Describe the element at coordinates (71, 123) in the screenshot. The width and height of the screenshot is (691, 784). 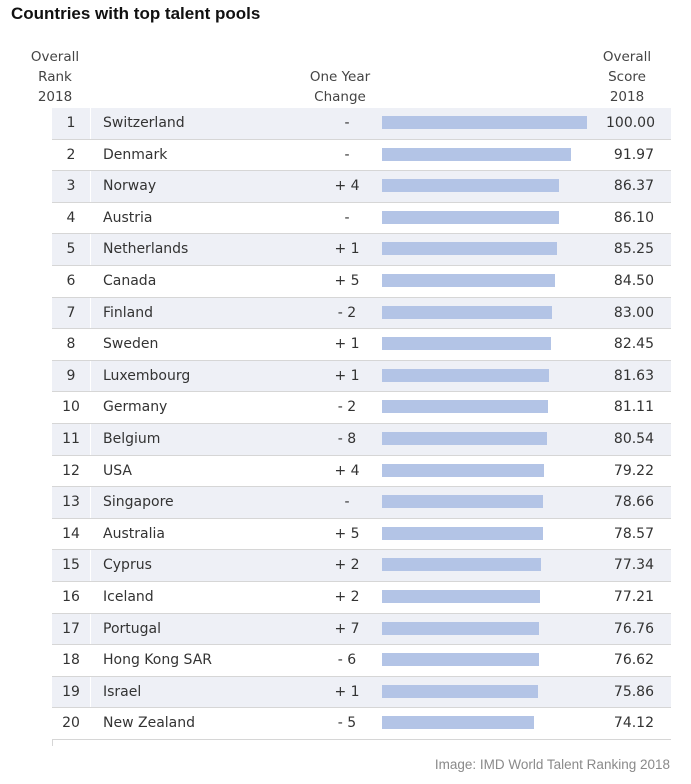
I see `rank-cell: 1` at that location.